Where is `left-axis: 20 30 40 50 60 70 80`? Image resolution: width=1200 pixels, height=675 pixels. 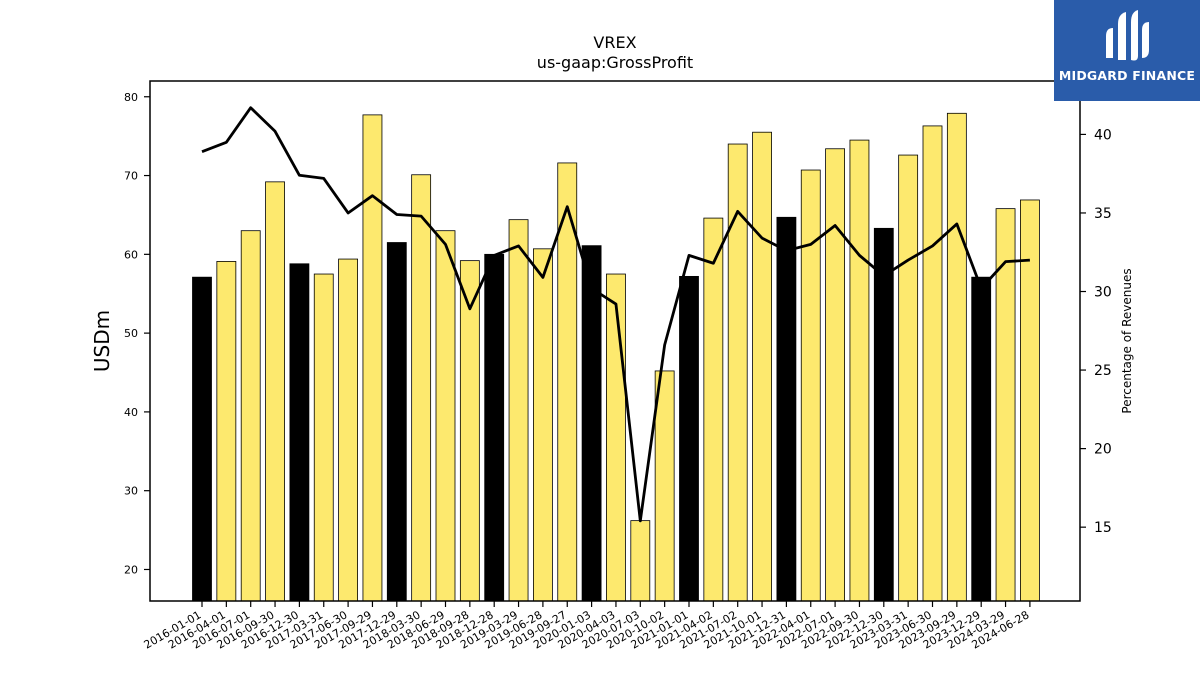
left-axis: 20 30 40 50 60 70 80 is located at coordinates (137, 333).